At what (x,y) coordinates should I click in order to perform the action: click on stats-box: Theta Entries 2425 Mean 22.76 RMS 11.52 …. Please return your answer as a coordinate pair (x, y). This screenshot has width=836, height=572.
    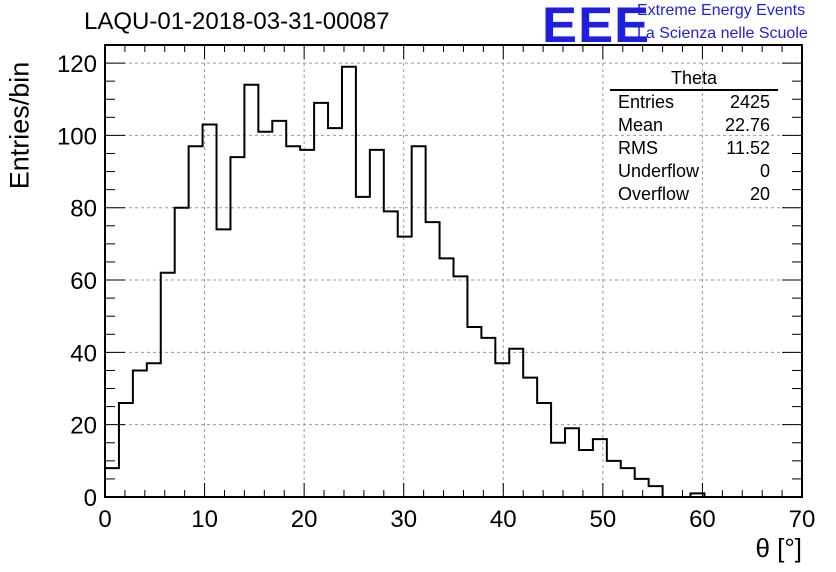
    Looking at the image, I should click on (694, 137).